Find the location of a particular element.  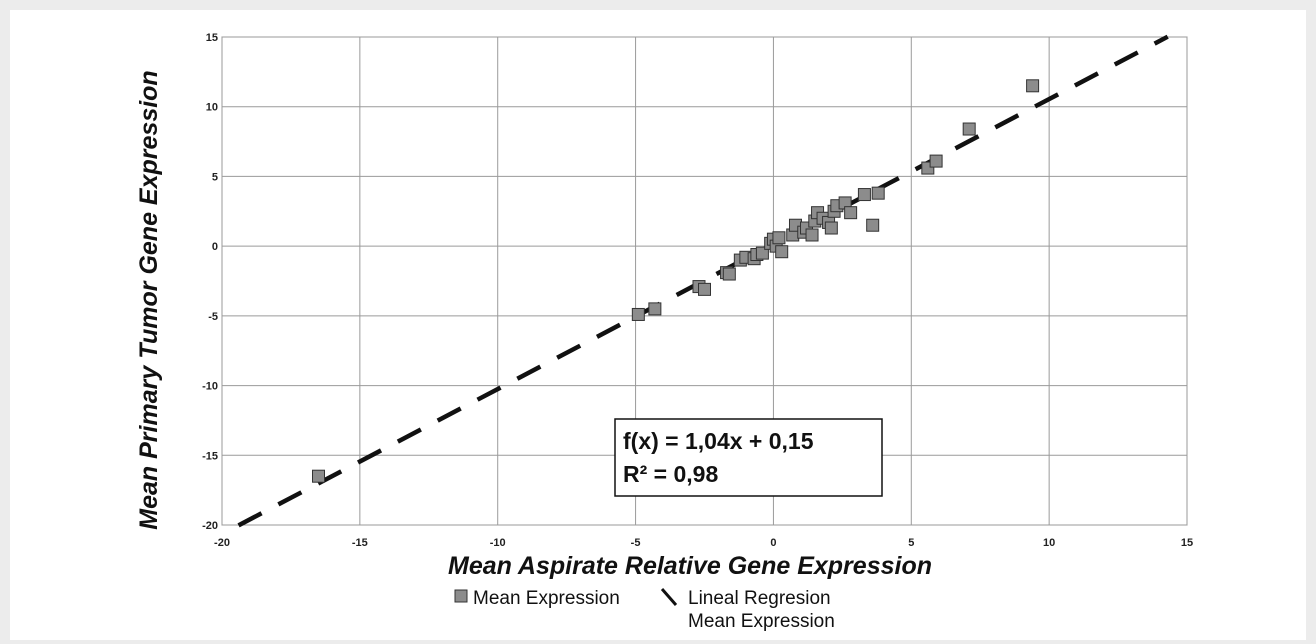

y-tick-label: 5 is located at coordinates (215, 177).